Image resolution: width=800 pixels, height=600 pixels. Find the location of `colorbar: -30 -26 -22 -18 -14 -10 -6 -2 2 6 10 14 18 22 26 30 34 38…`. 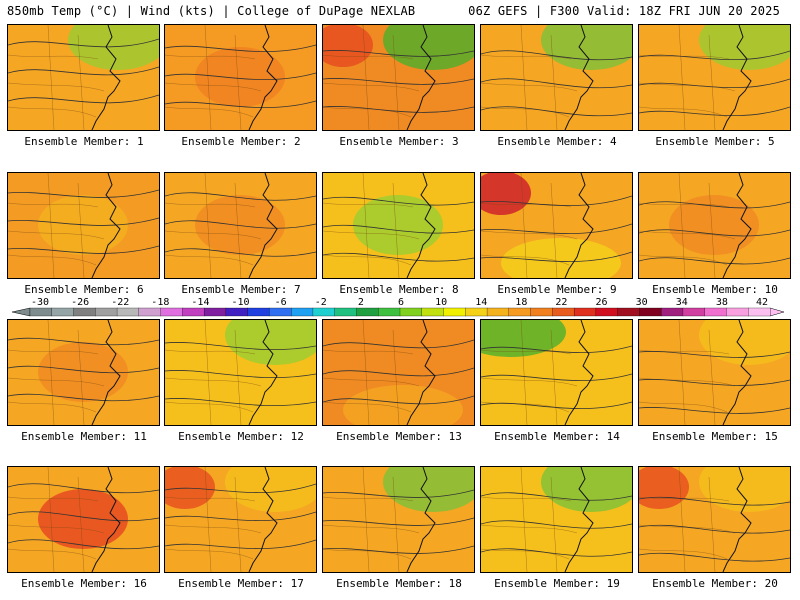

colorbar: -30 -26 -22 -18 -14 -10 -6 -2 2 6 10 14 18 22 26 30 34 38… is located at coordinates (400, 308).